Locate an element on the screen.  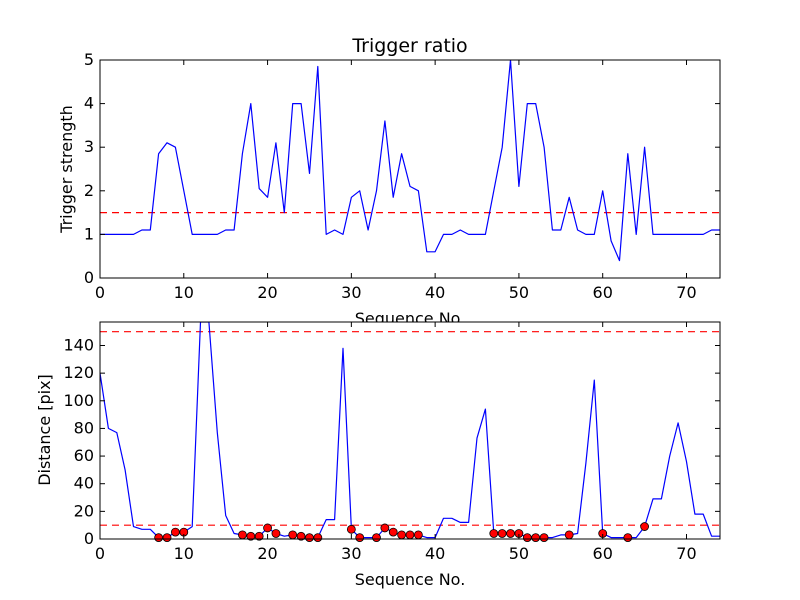
trigger-x-tick-label: 60 is located at coordinates (603, 292).